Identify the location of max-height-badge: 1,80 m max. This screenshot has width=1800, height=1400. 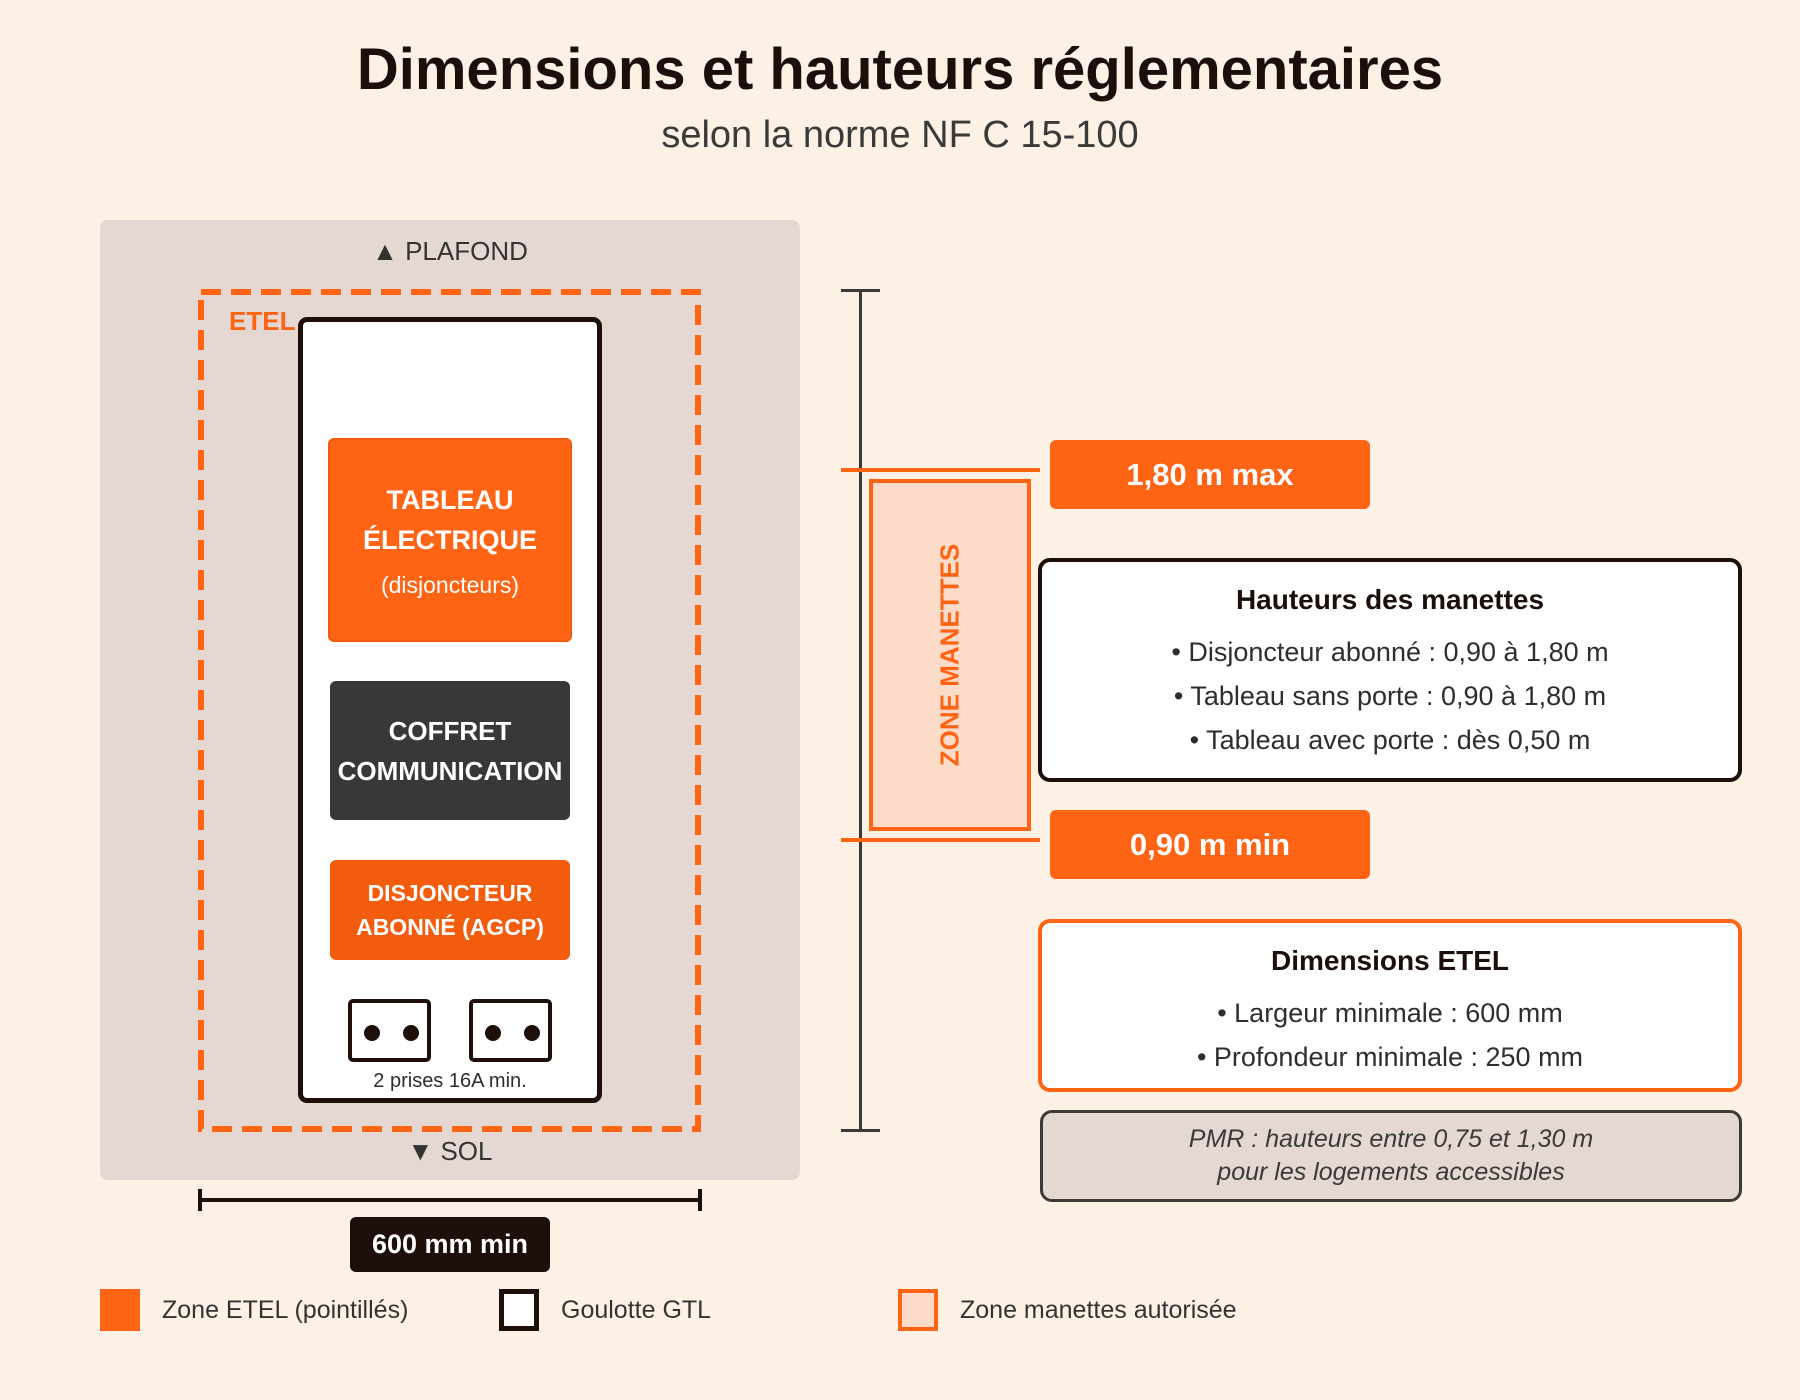
(1210, 474).